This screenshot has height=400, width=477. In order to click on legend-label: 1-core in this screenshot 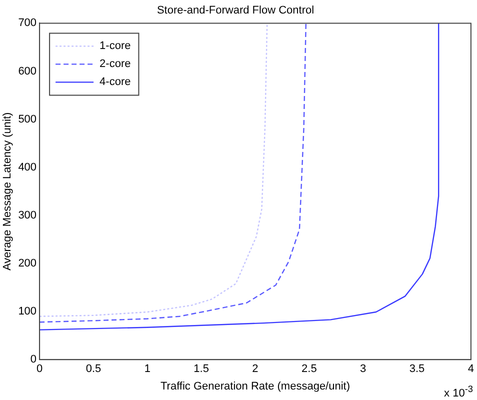, I will do `click(115, 46)`.